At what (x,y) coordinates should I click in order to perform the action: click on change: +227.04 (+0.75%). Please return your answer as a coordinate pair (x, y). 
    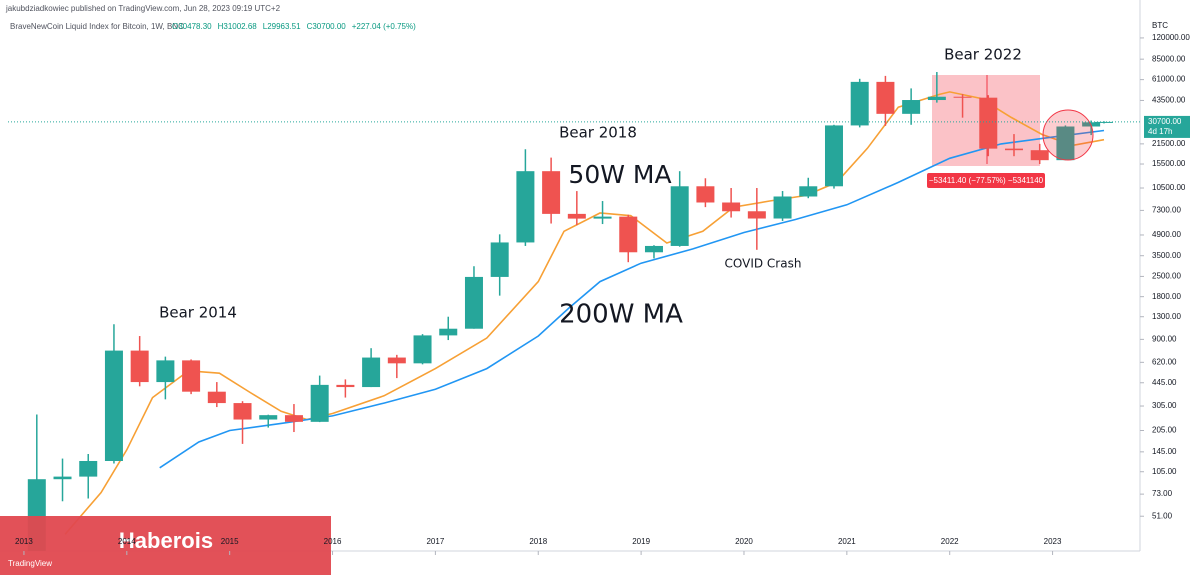
    Looking at the image, I should click on (384, 26).